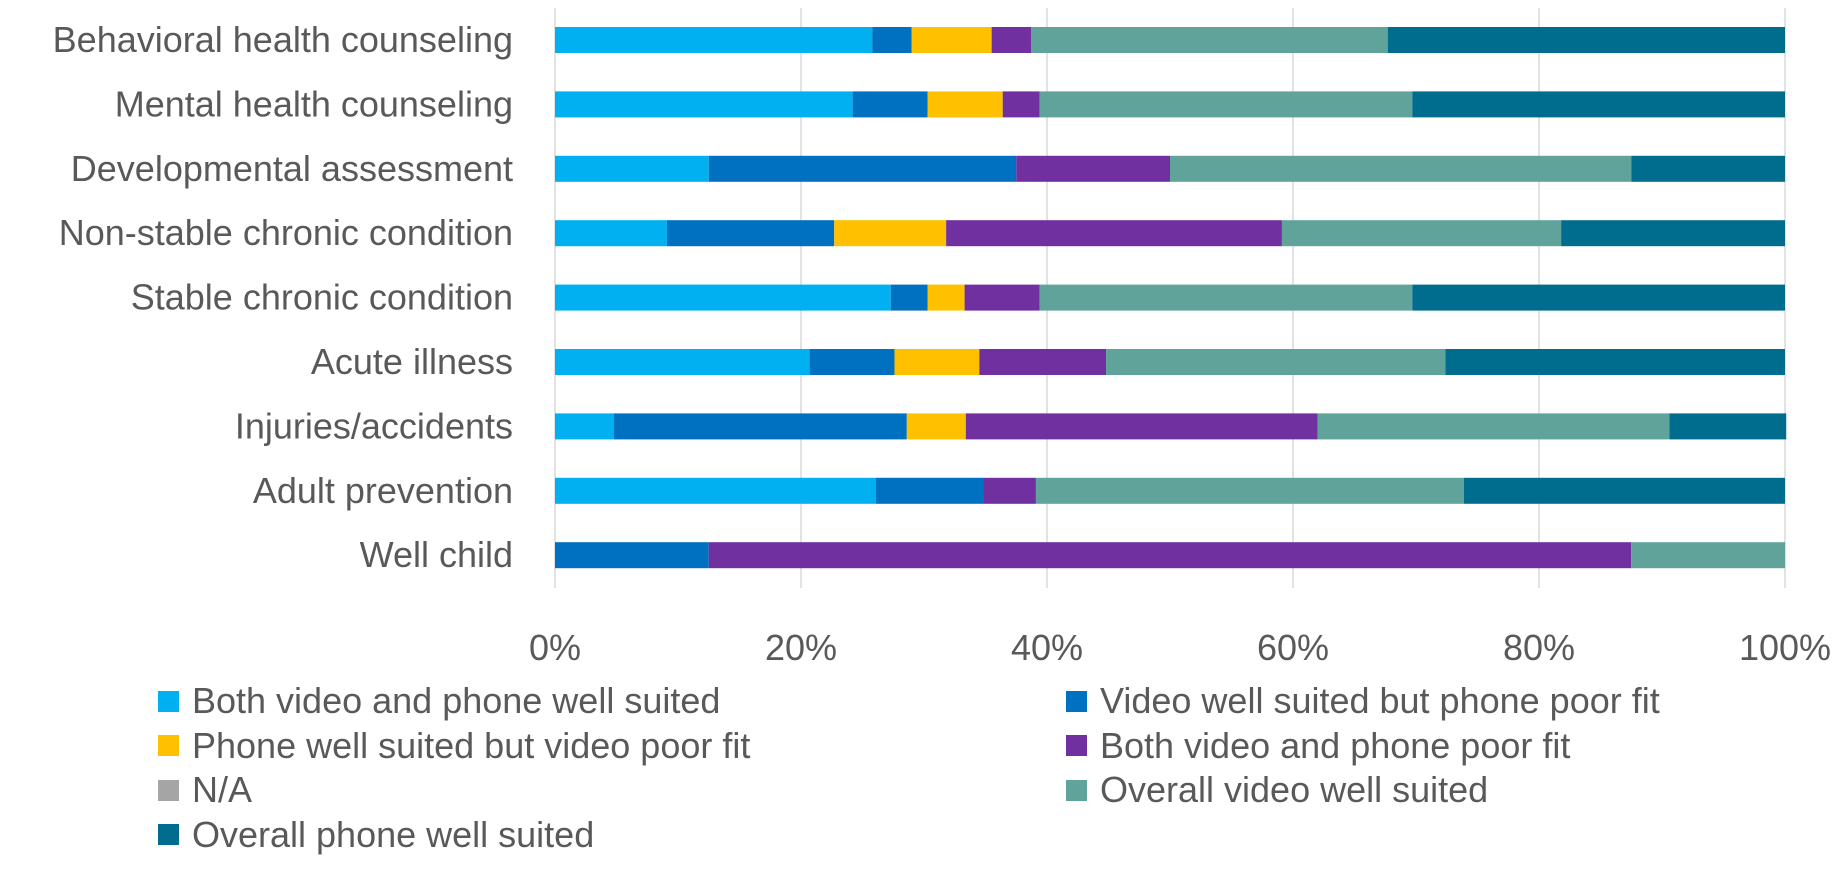  Describe the element at coordinates (1249, 490) in the screenshot. I see `bar-adult-prevention-overall-video-well-suited` at that location.